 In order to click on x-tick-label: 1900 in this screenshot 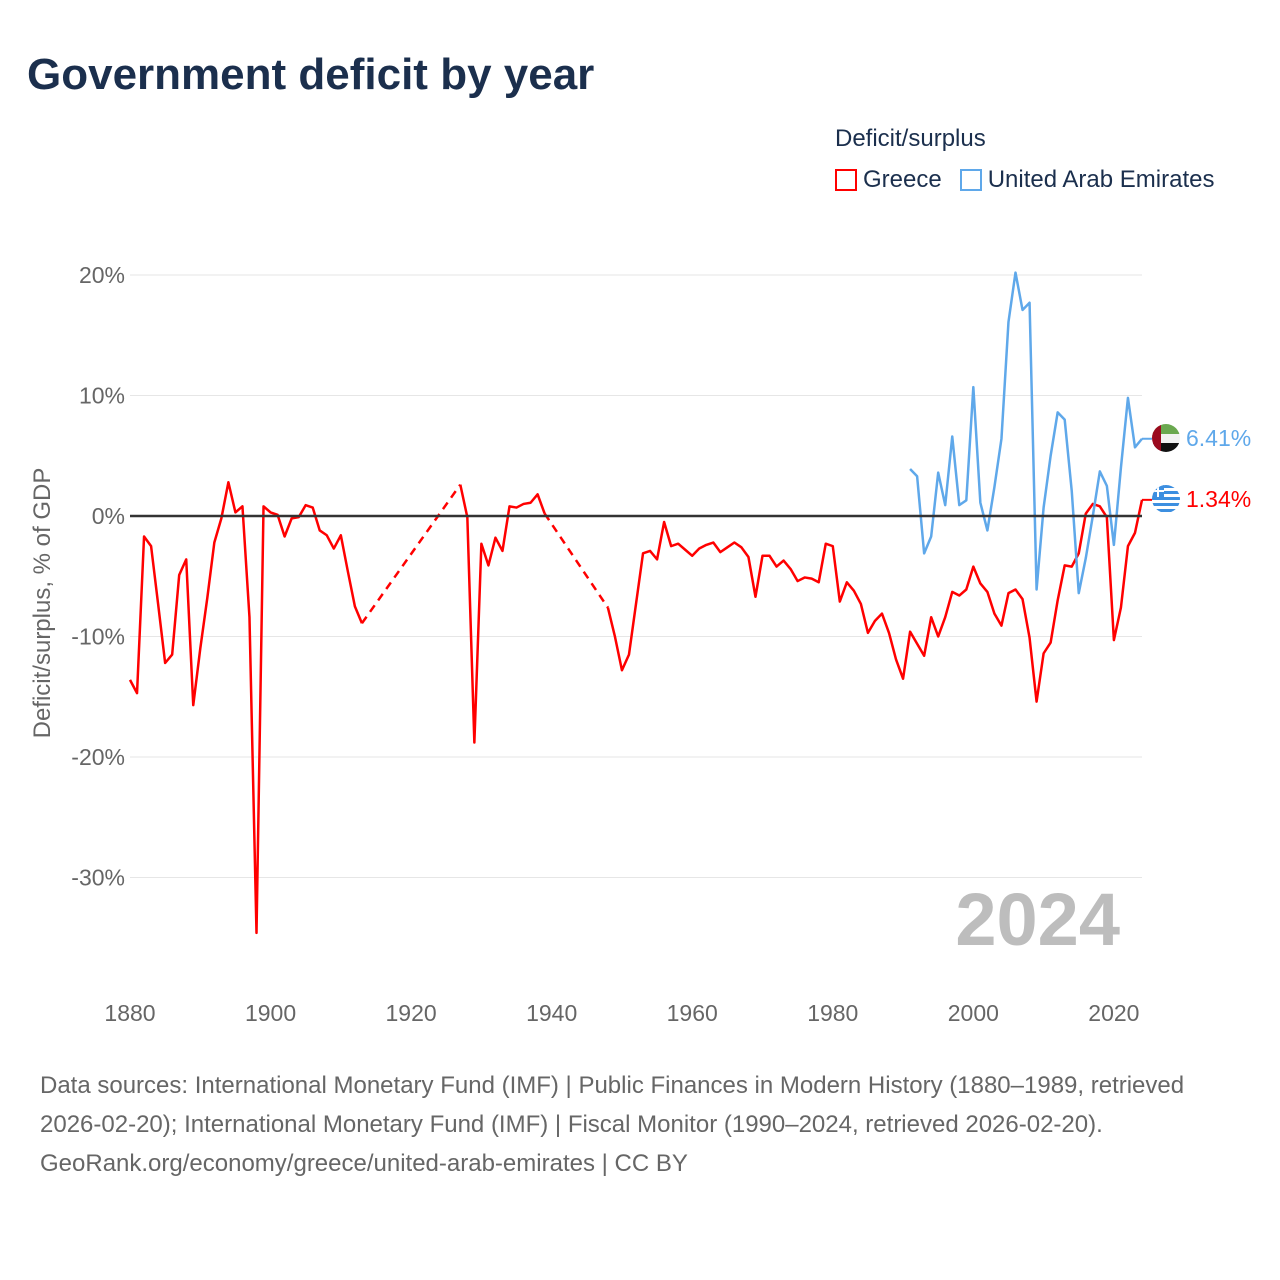, I will do `click(270, 1013)`.